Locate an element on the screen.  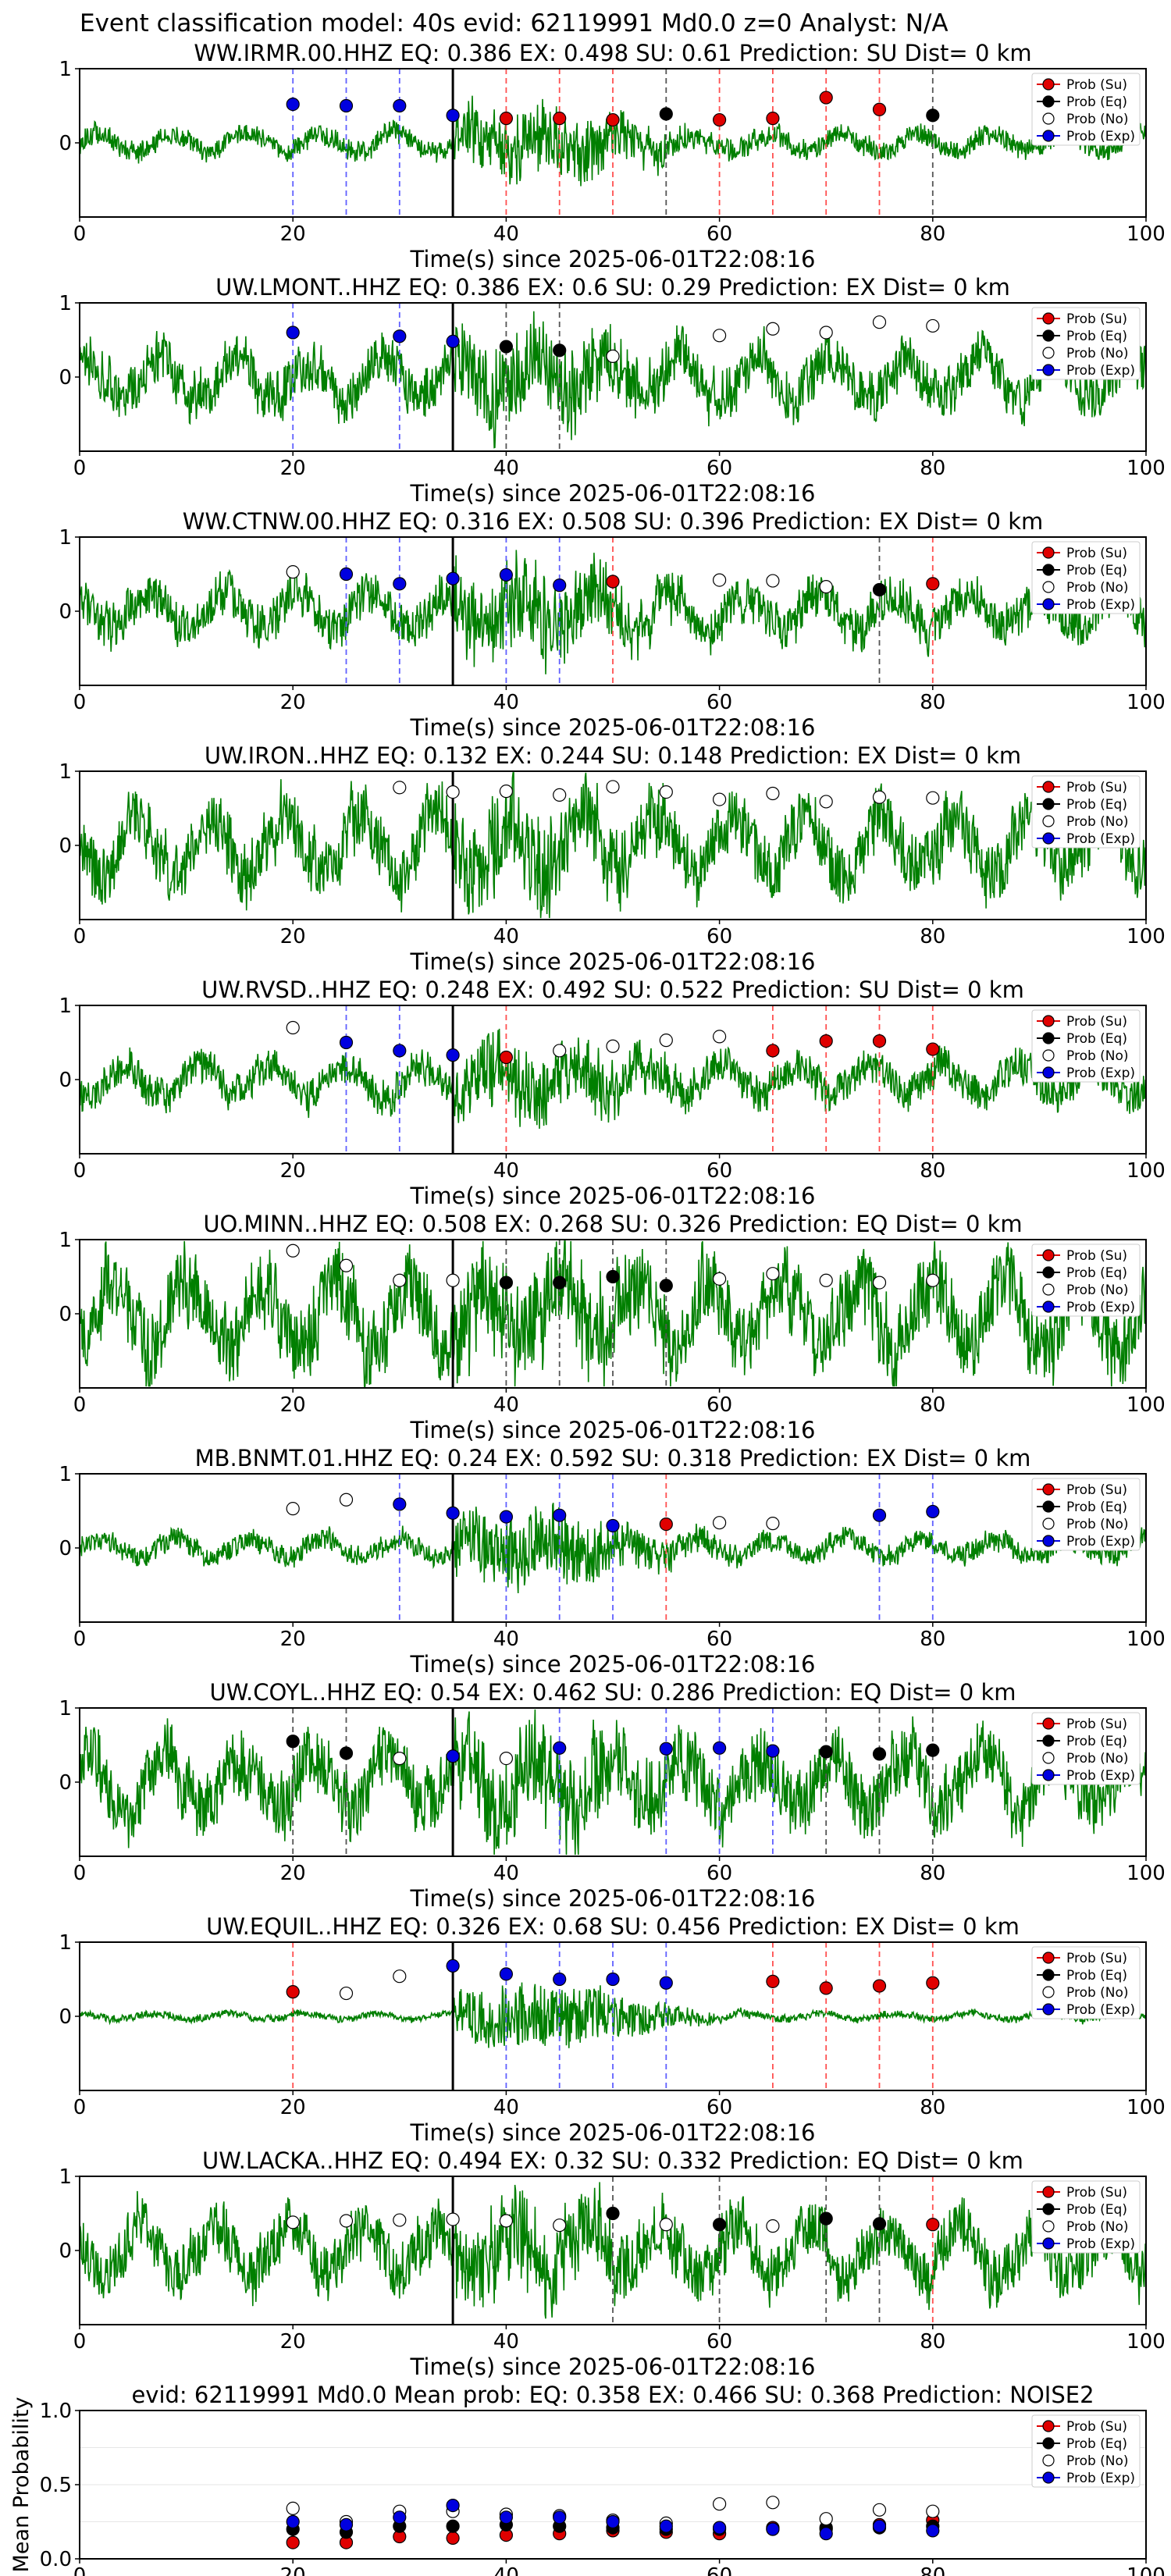
waveform-trace is located at coordinates (613, 845).